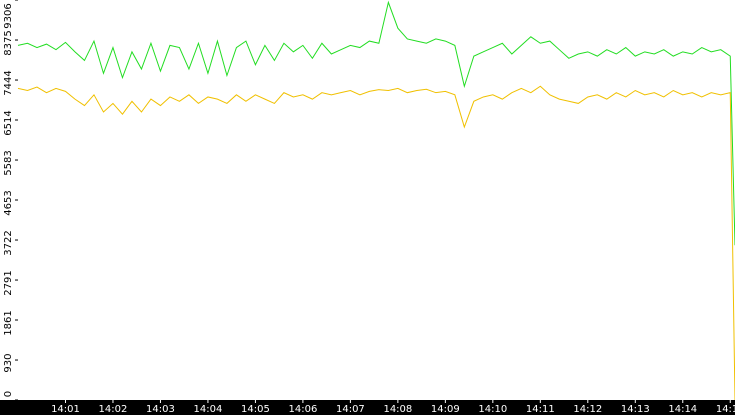 Image resolution: width=735 pixels, height=415 pixels. Describe the element at coordinates (255, 409) in the screenshot. I see `x-tick-label: 14:05` at that location.